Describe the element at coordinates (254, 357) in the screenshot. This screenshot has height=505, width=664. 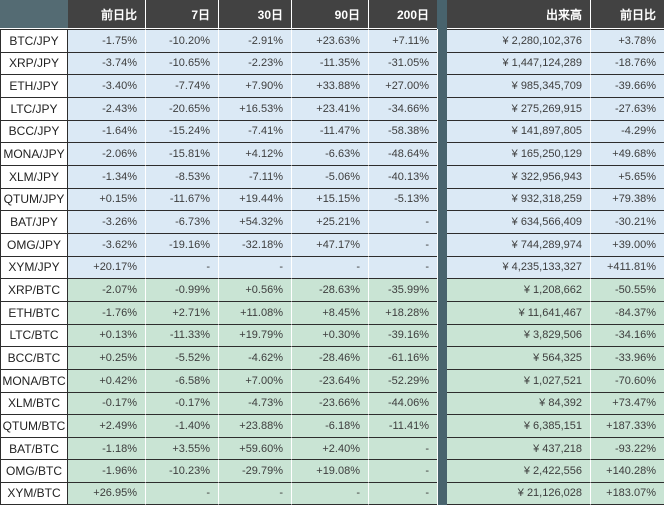
I see `change-30d-cell: -4.62%` at that location.